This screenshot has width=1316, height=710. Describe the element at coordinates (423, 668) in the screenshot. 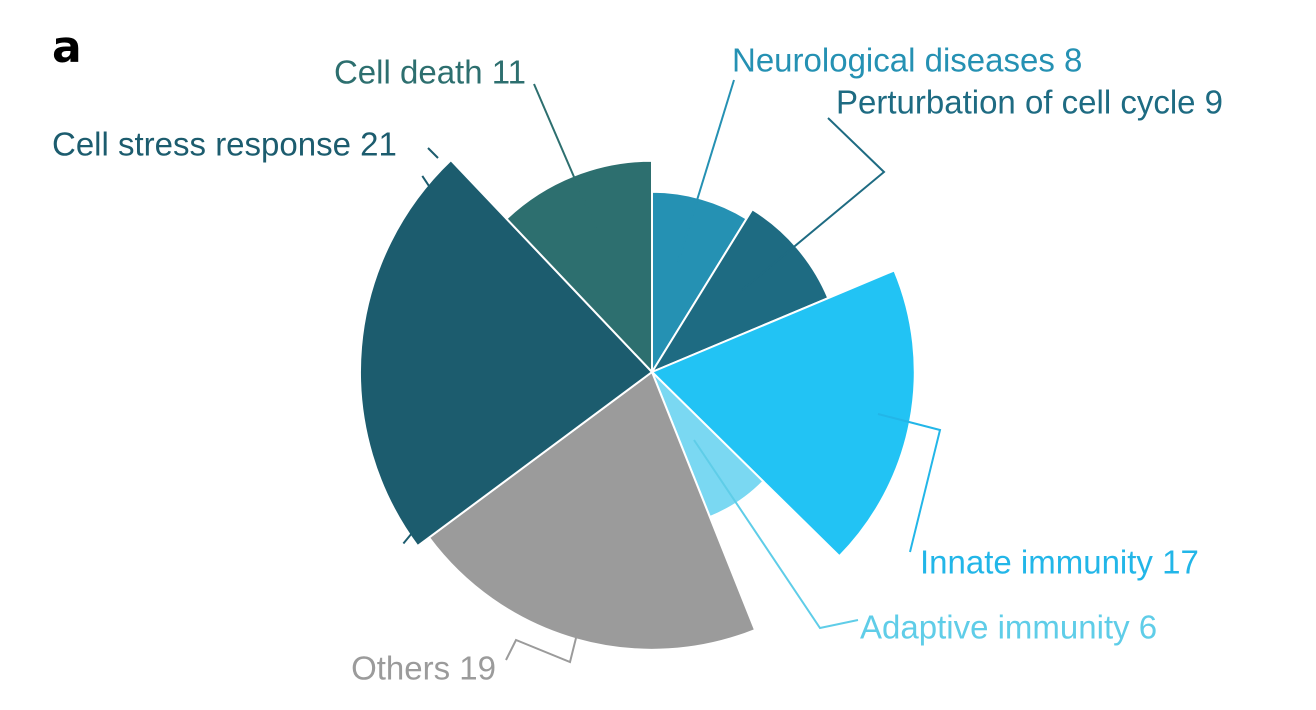

I see `label-others: Others 19` at that location.